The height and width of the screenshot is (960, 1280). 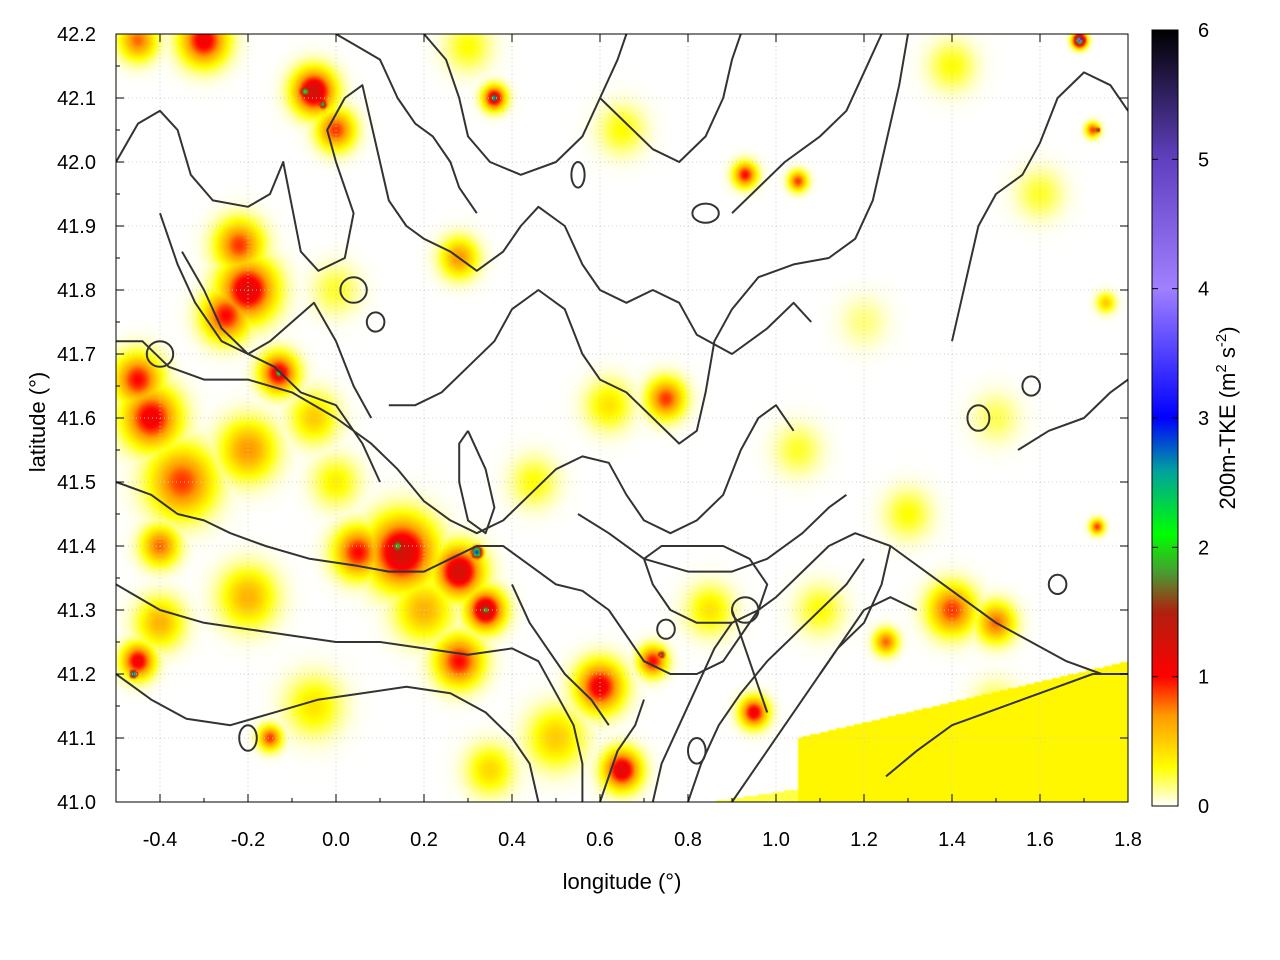 I want to click on y-tick-label: 41.6, so click(x=76, y=419).